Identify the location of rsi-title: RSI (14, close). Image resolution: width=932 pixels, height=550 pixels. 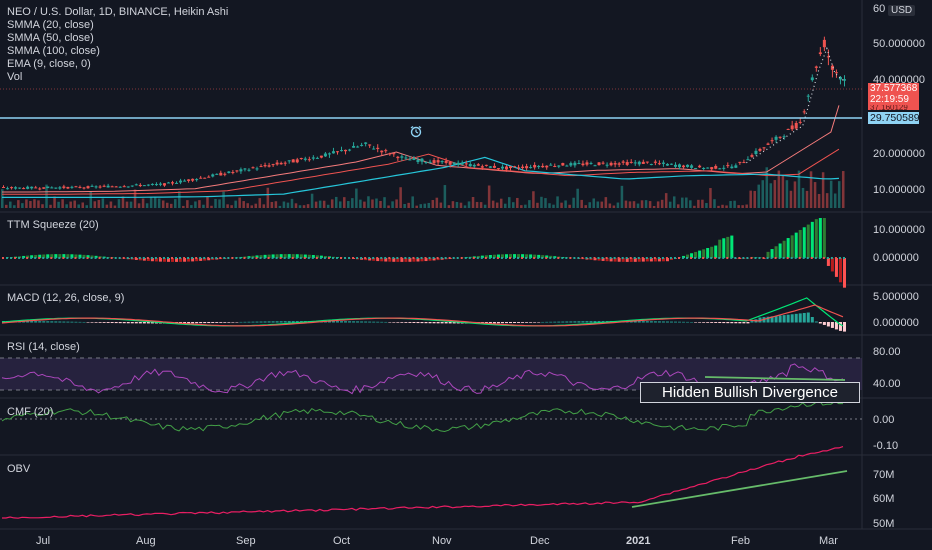
(43, 347).